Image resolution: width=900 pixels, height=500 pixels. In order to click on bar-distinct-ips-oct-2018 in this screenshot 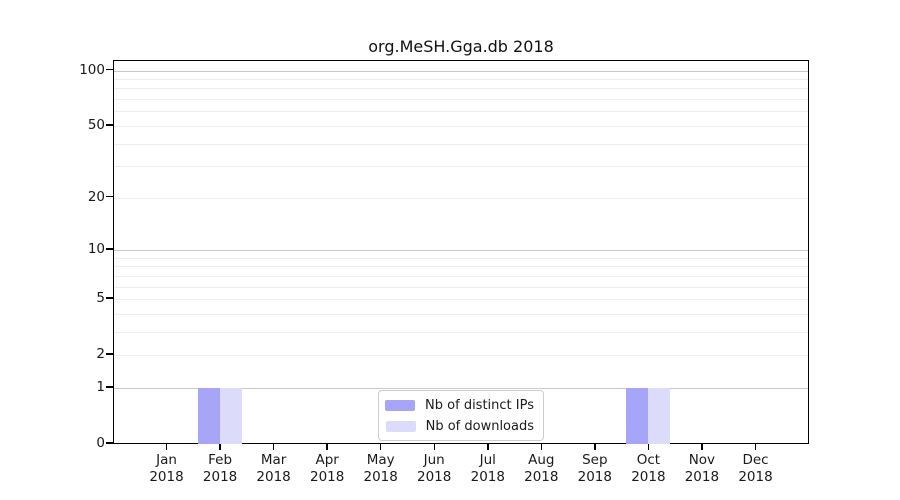, I will do `click(636, 415)`.